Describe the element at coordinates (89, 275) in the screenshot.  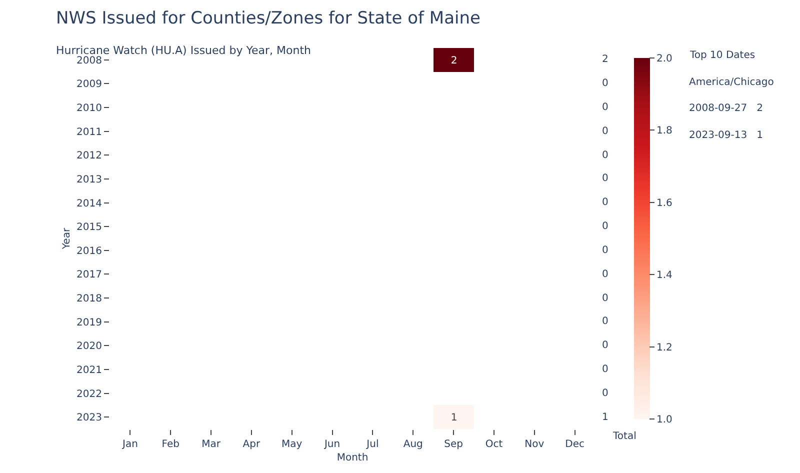
I see `y-tick-label: 2017` at that location.